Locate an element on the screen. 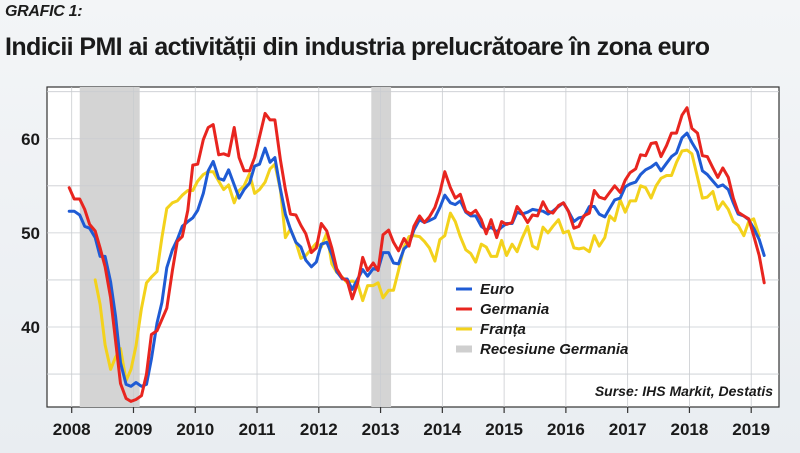 The width and height of the screenshot is (800, 453). x-tick-label: 2019 is located at coordinates (751, 429).